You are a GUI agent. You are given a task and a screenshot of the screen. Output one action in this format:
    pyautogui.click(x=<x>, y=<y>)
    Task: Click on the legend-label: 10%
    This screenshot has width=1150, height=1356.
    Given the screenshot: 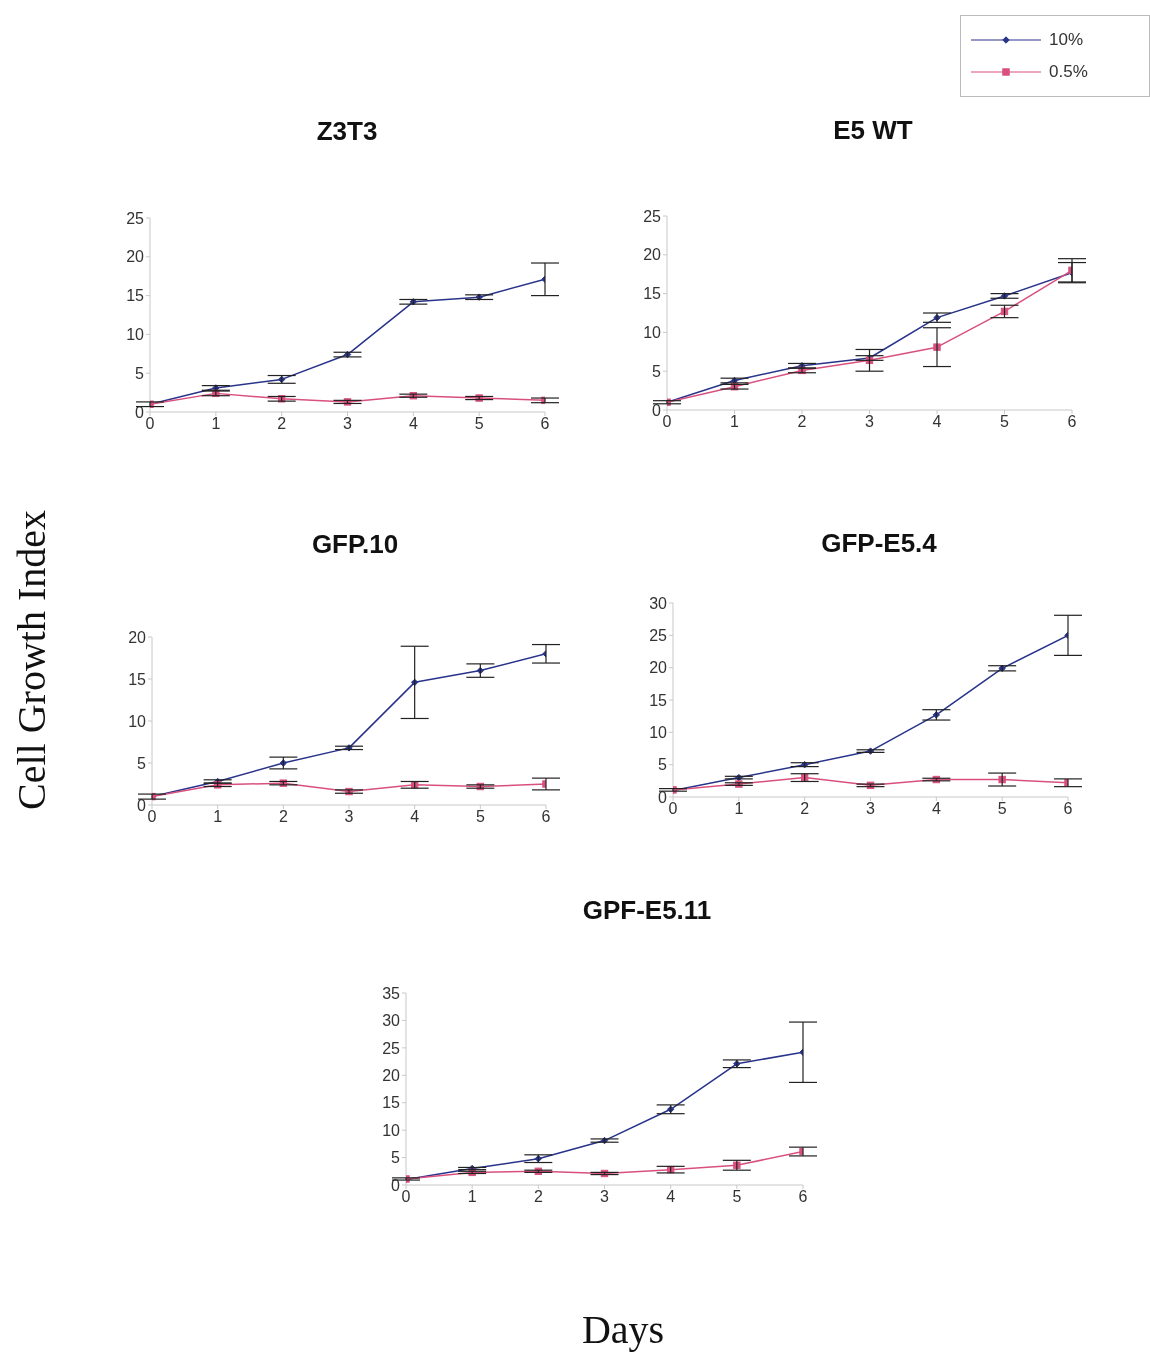 What is the action you would take?
    pyautogui.click(x=1066, y=40)
    